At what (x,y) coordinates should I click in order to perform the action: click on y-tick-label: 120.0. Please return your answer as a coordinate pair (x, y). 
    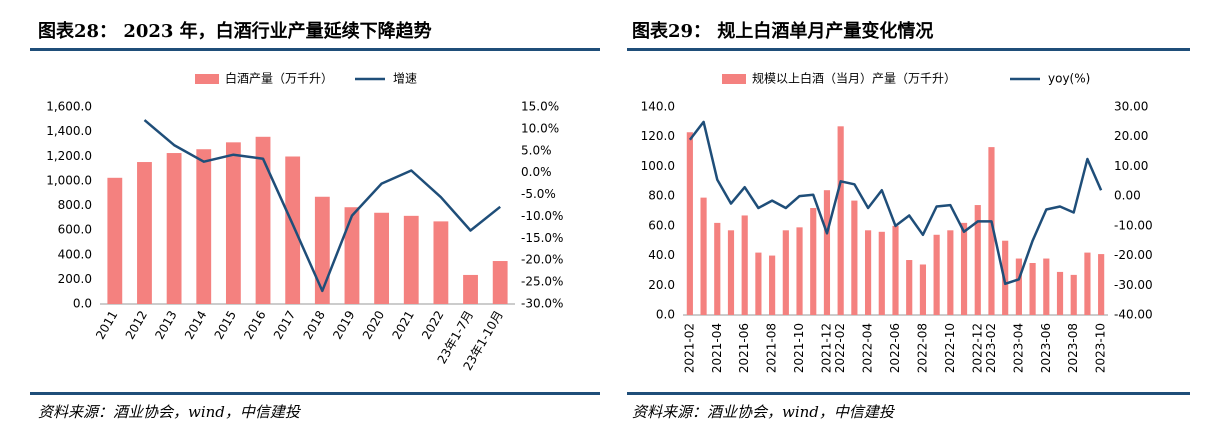
    Looking at the image, I should click on (658, 136).